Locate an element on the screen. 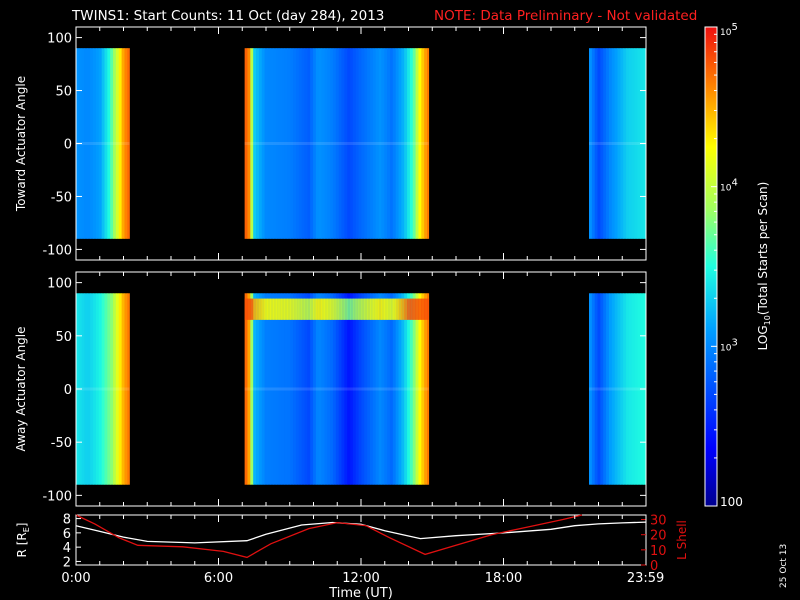 The image size is (800, 600). y-tick-label: 0 is located at coordinates (68, 390).